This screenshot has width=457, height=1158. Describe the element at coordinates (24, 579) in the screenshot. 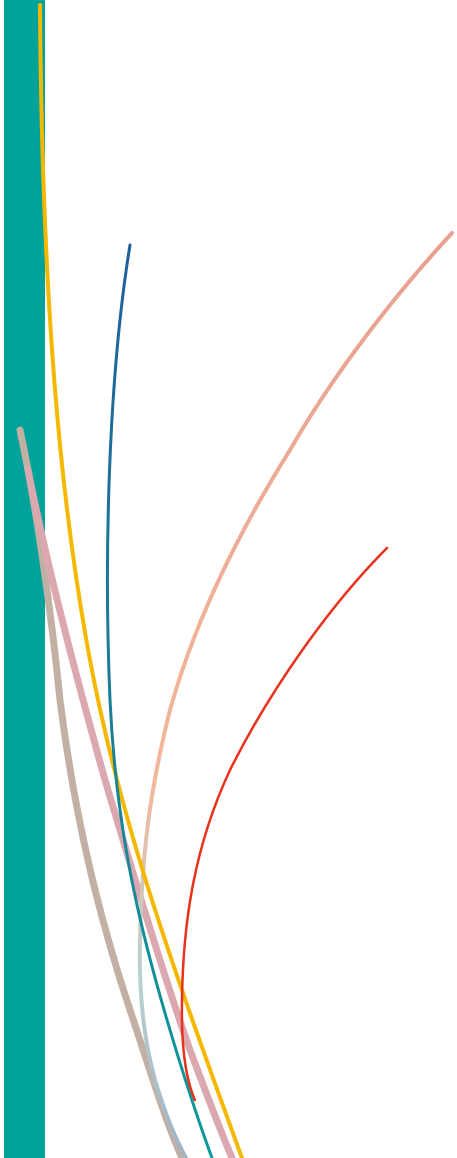

I see `side-bar` at that location.